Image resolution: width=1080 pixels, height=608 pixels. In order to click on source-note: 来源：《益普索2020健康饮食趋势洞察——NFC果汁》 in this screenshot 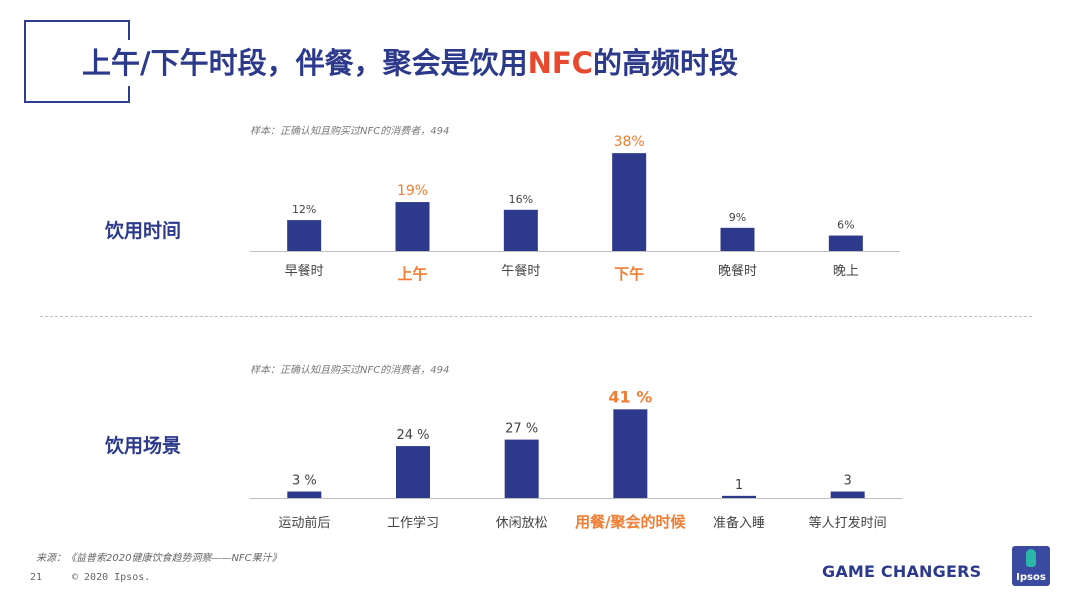, I will do `click(159, 558)`.